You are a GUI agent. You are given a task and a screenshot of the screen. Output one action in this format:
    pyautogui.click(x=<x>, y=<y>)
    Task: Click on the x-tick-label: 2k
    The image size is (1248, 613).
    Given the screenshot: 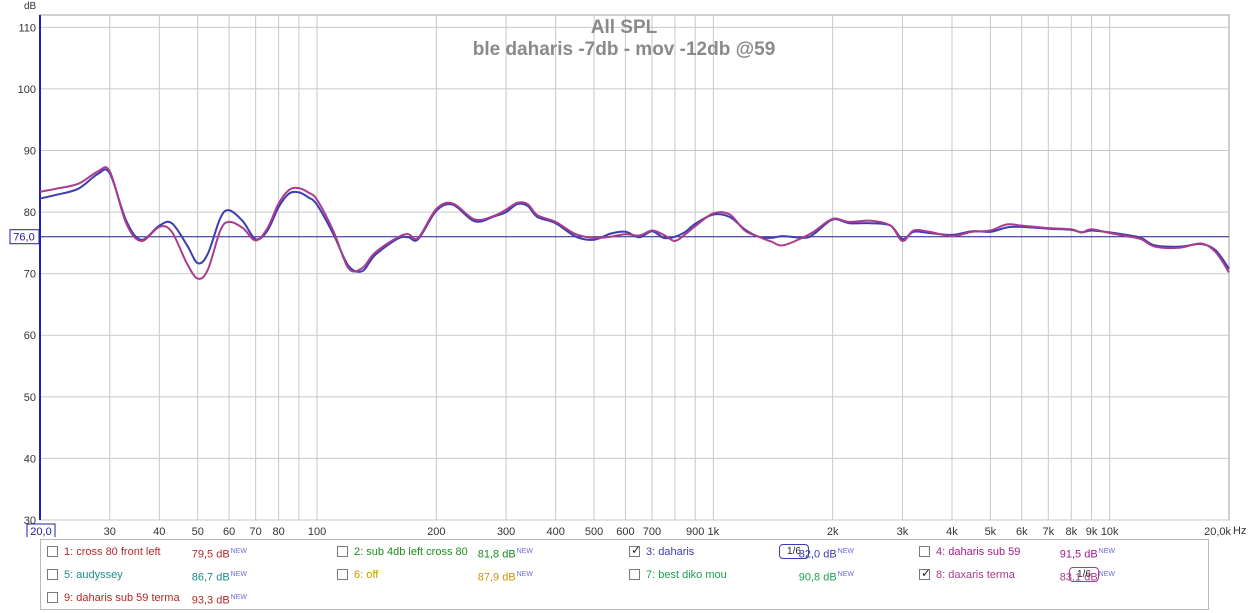 What is the action you would take?
    pyautogui.click(x=833, y=531)
    